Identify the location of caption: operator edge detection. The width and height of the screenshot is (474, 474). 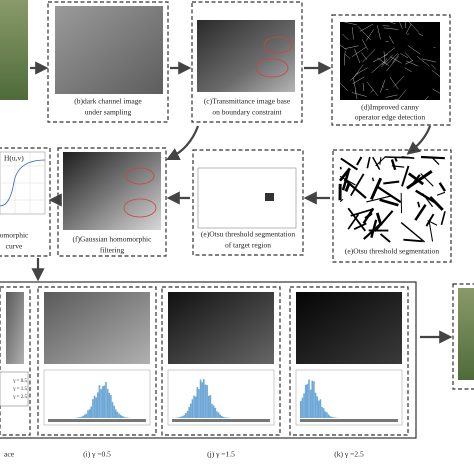
(390, 117).